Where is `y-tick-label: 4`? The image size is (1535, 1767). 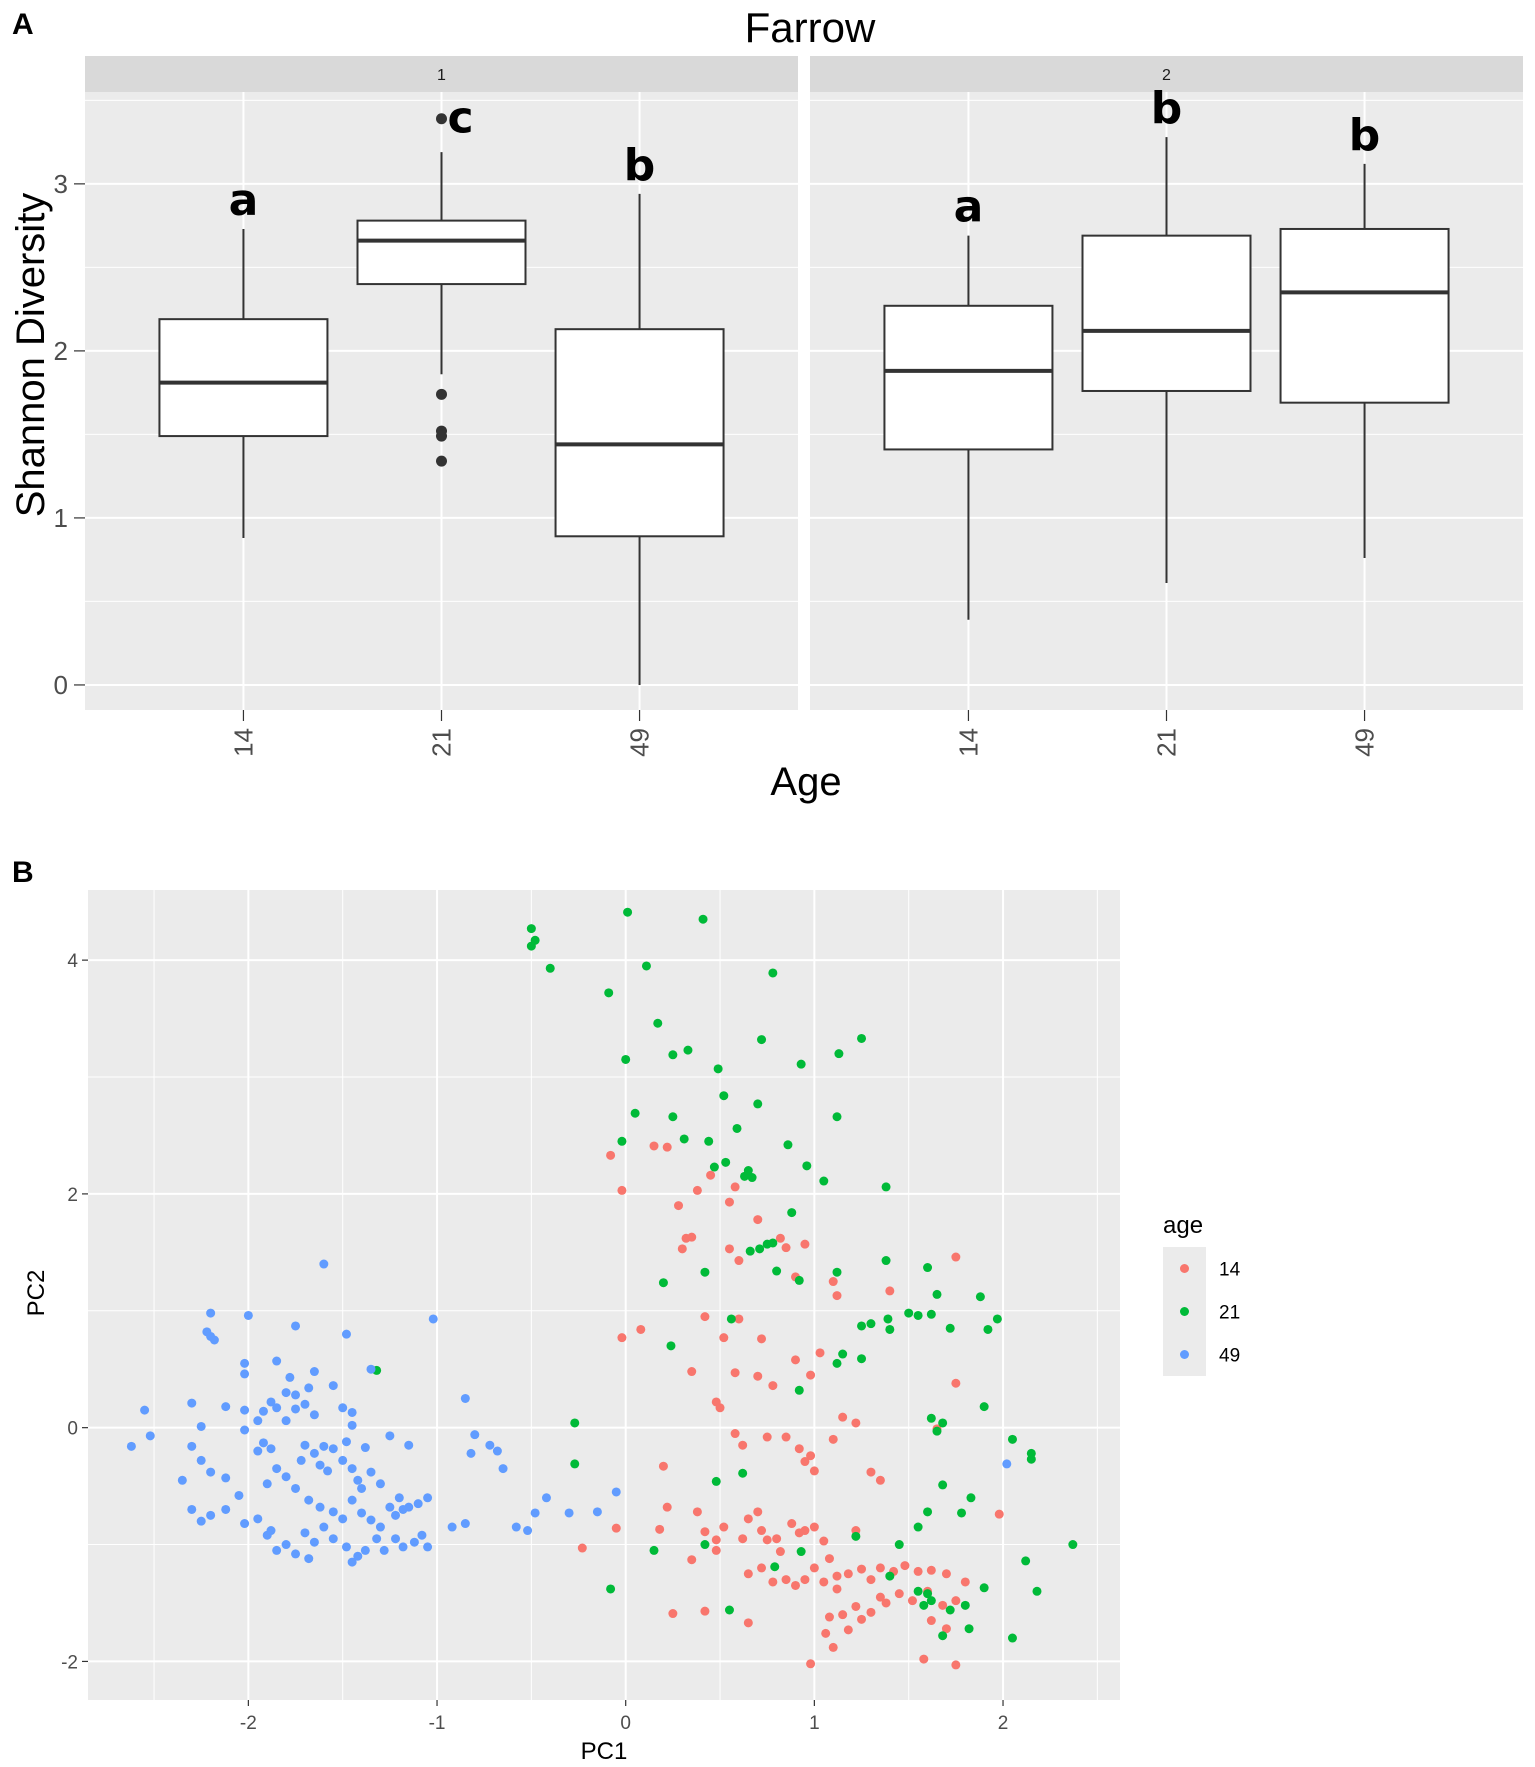 y-tick-label: 4 is located at coordinates (72, 961).